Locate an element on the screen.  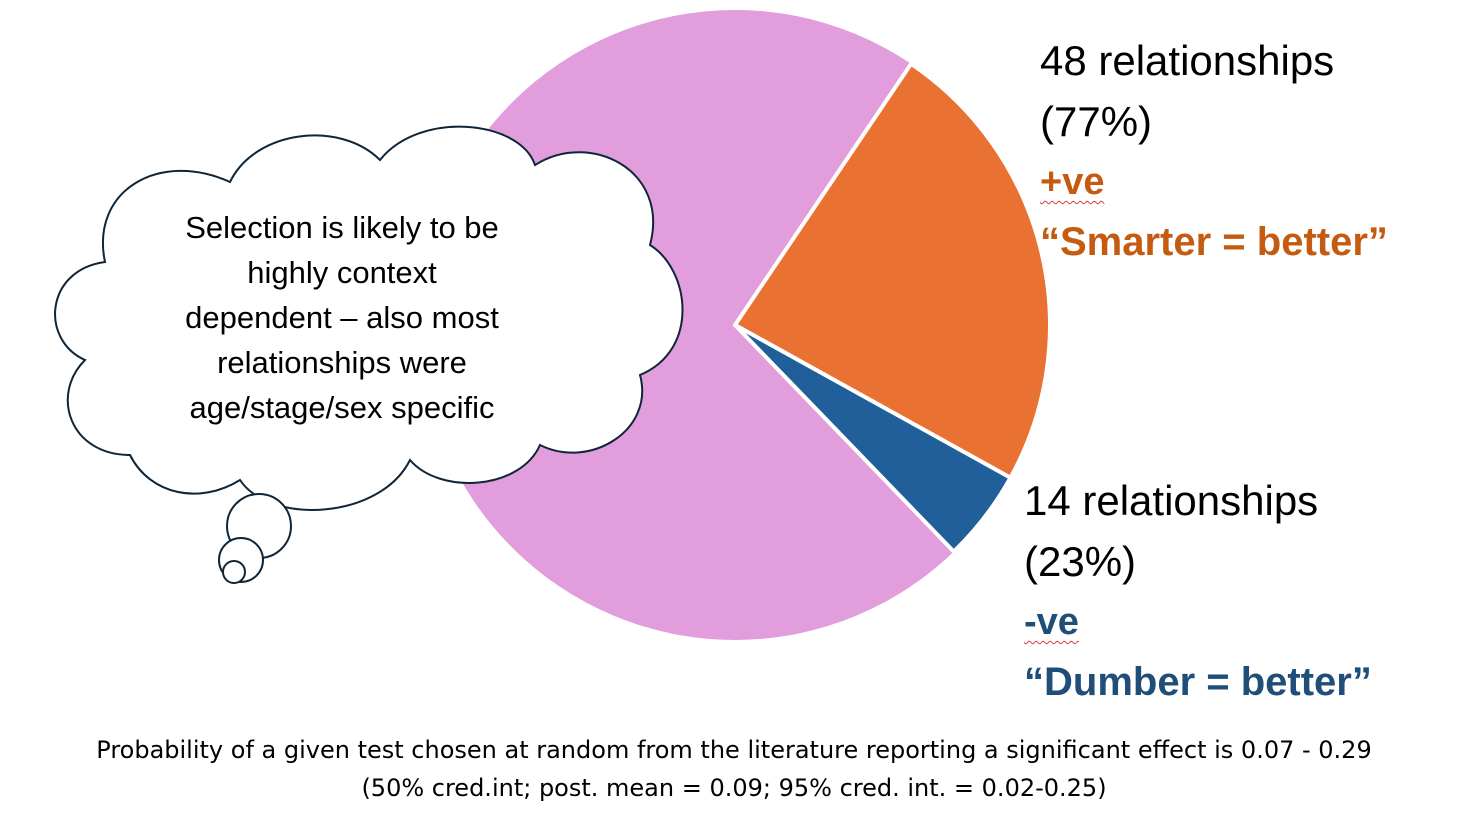
thought-circle-small is located at coordinates (234, 572).